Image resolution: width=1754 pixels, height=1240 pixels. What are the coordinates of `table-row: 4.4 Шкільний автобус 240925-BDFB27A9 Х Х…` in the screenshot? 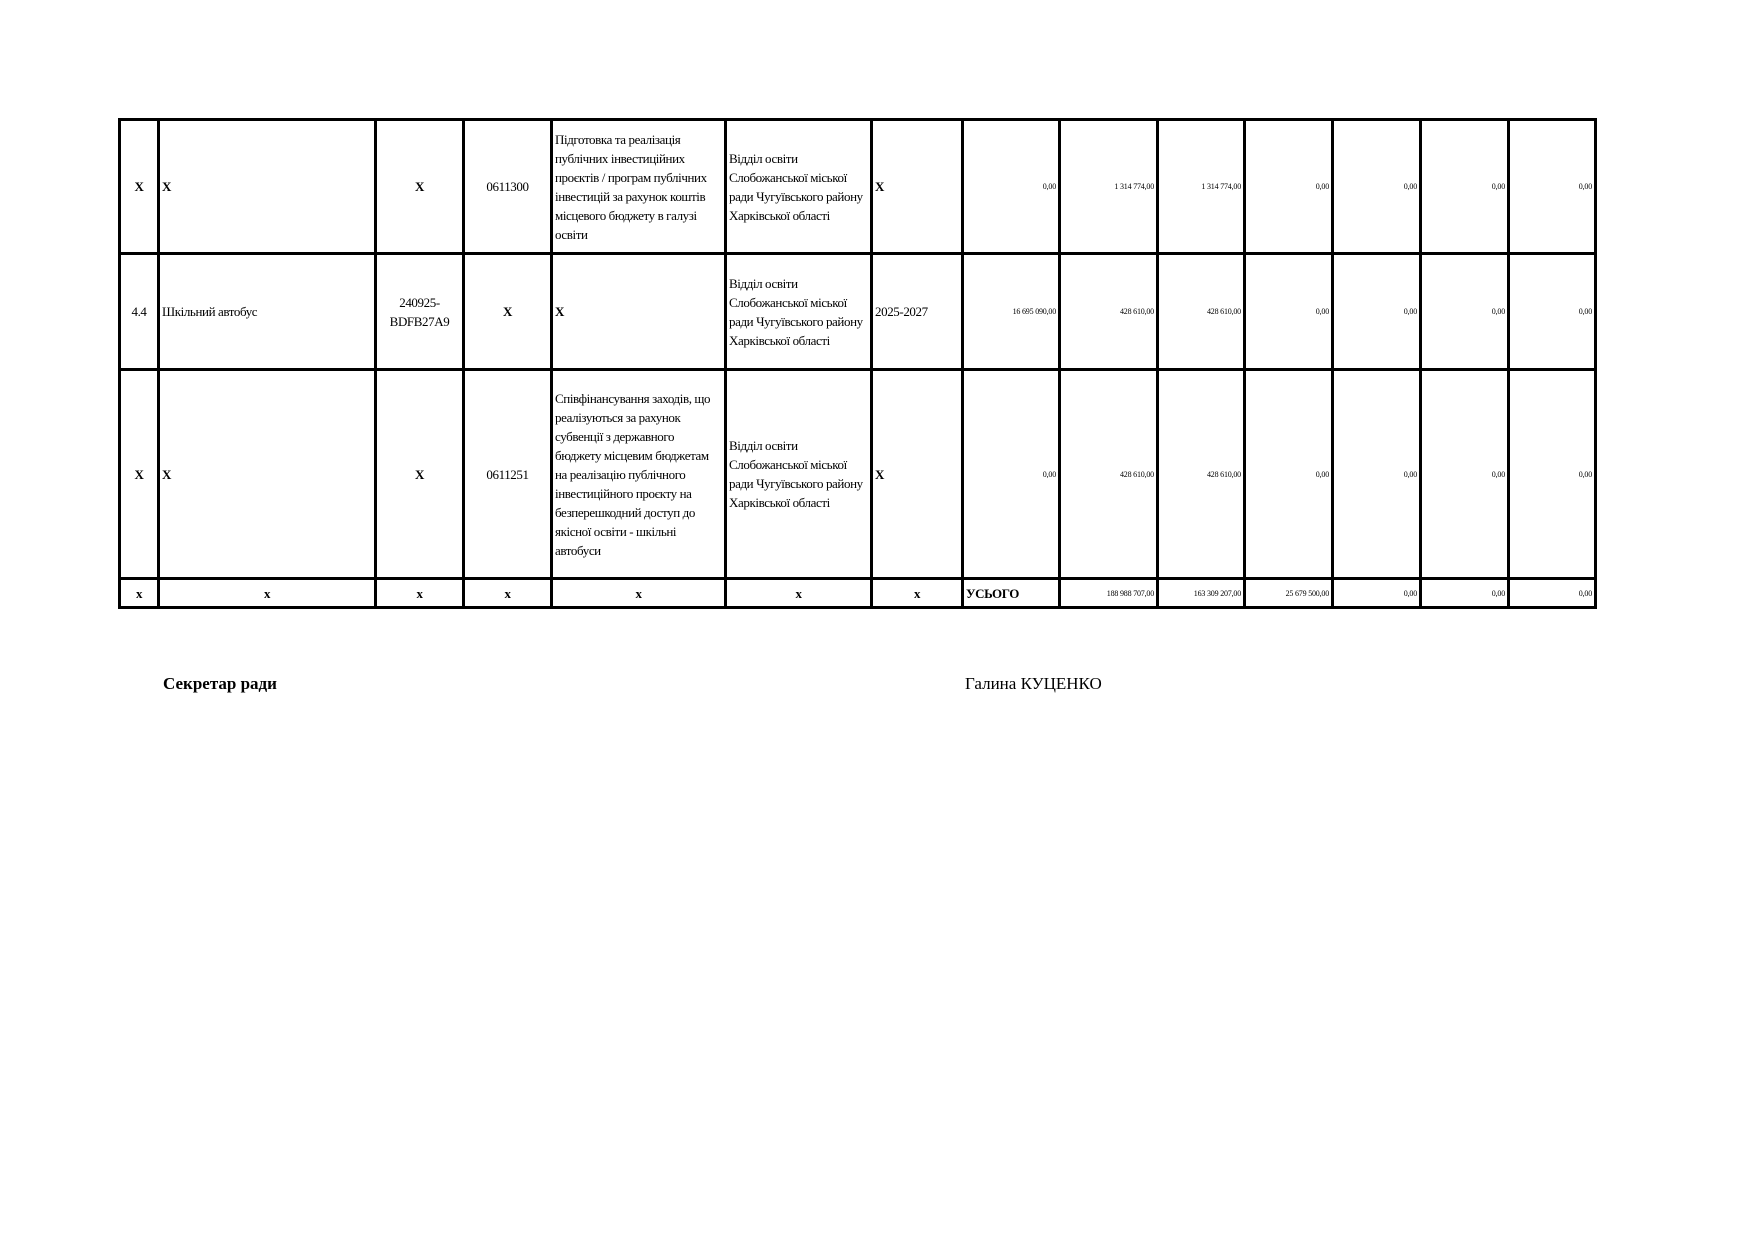 It's located at (857, 311).